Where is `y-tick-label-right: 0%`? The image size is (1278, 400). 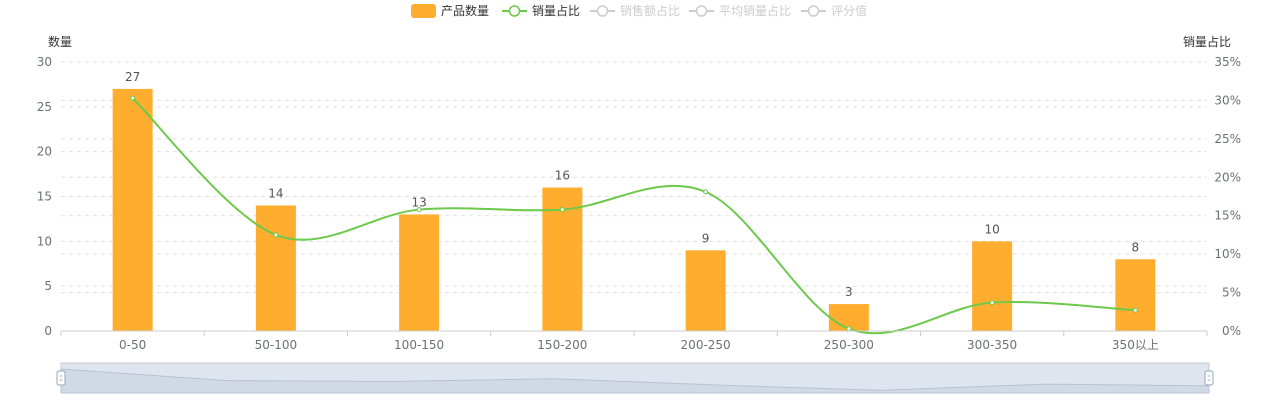 y-tick-label-right: 0% is located at coordinates (1231, 331).